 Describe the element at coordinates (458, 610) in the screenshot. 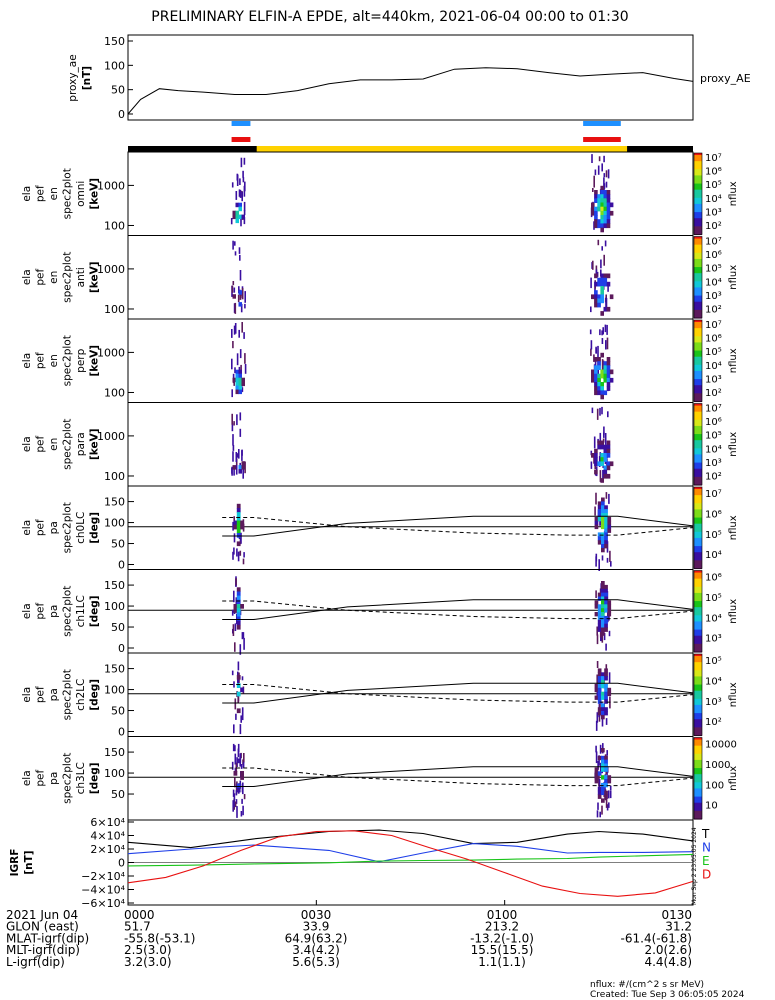

I see `loss-cone-dashed-line` at that location.